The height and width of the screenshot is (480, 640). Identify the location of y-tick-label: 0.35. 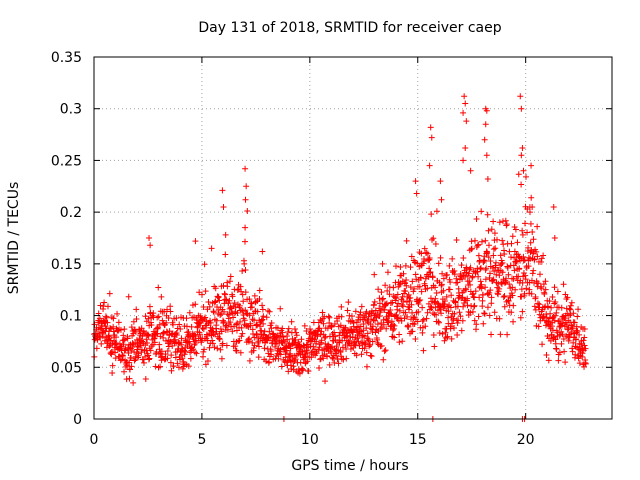
(66, 58).